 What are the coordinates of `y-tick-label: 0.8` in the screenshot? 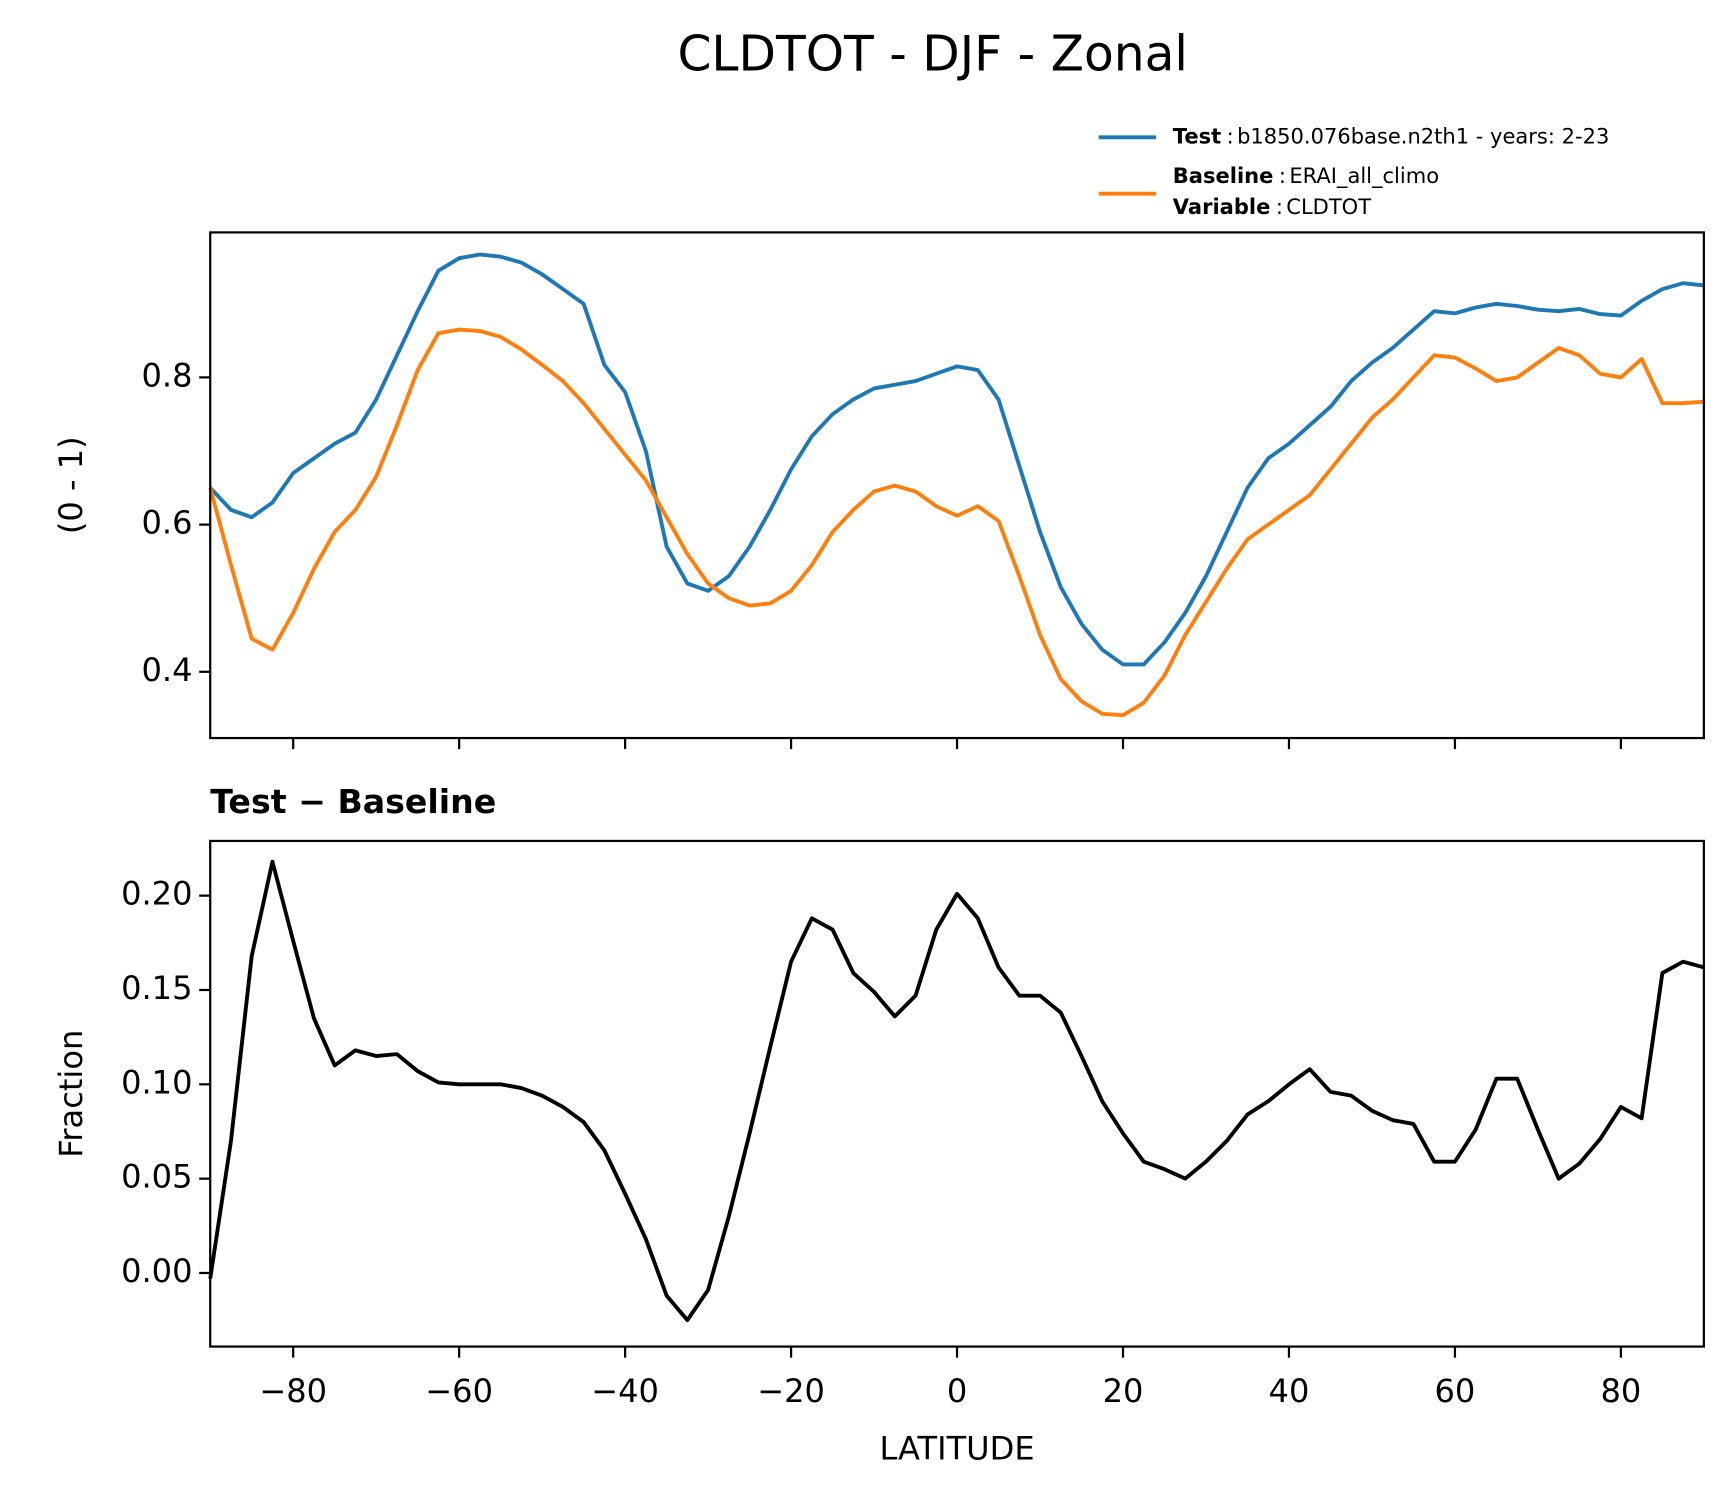 It's located at (166, 375).